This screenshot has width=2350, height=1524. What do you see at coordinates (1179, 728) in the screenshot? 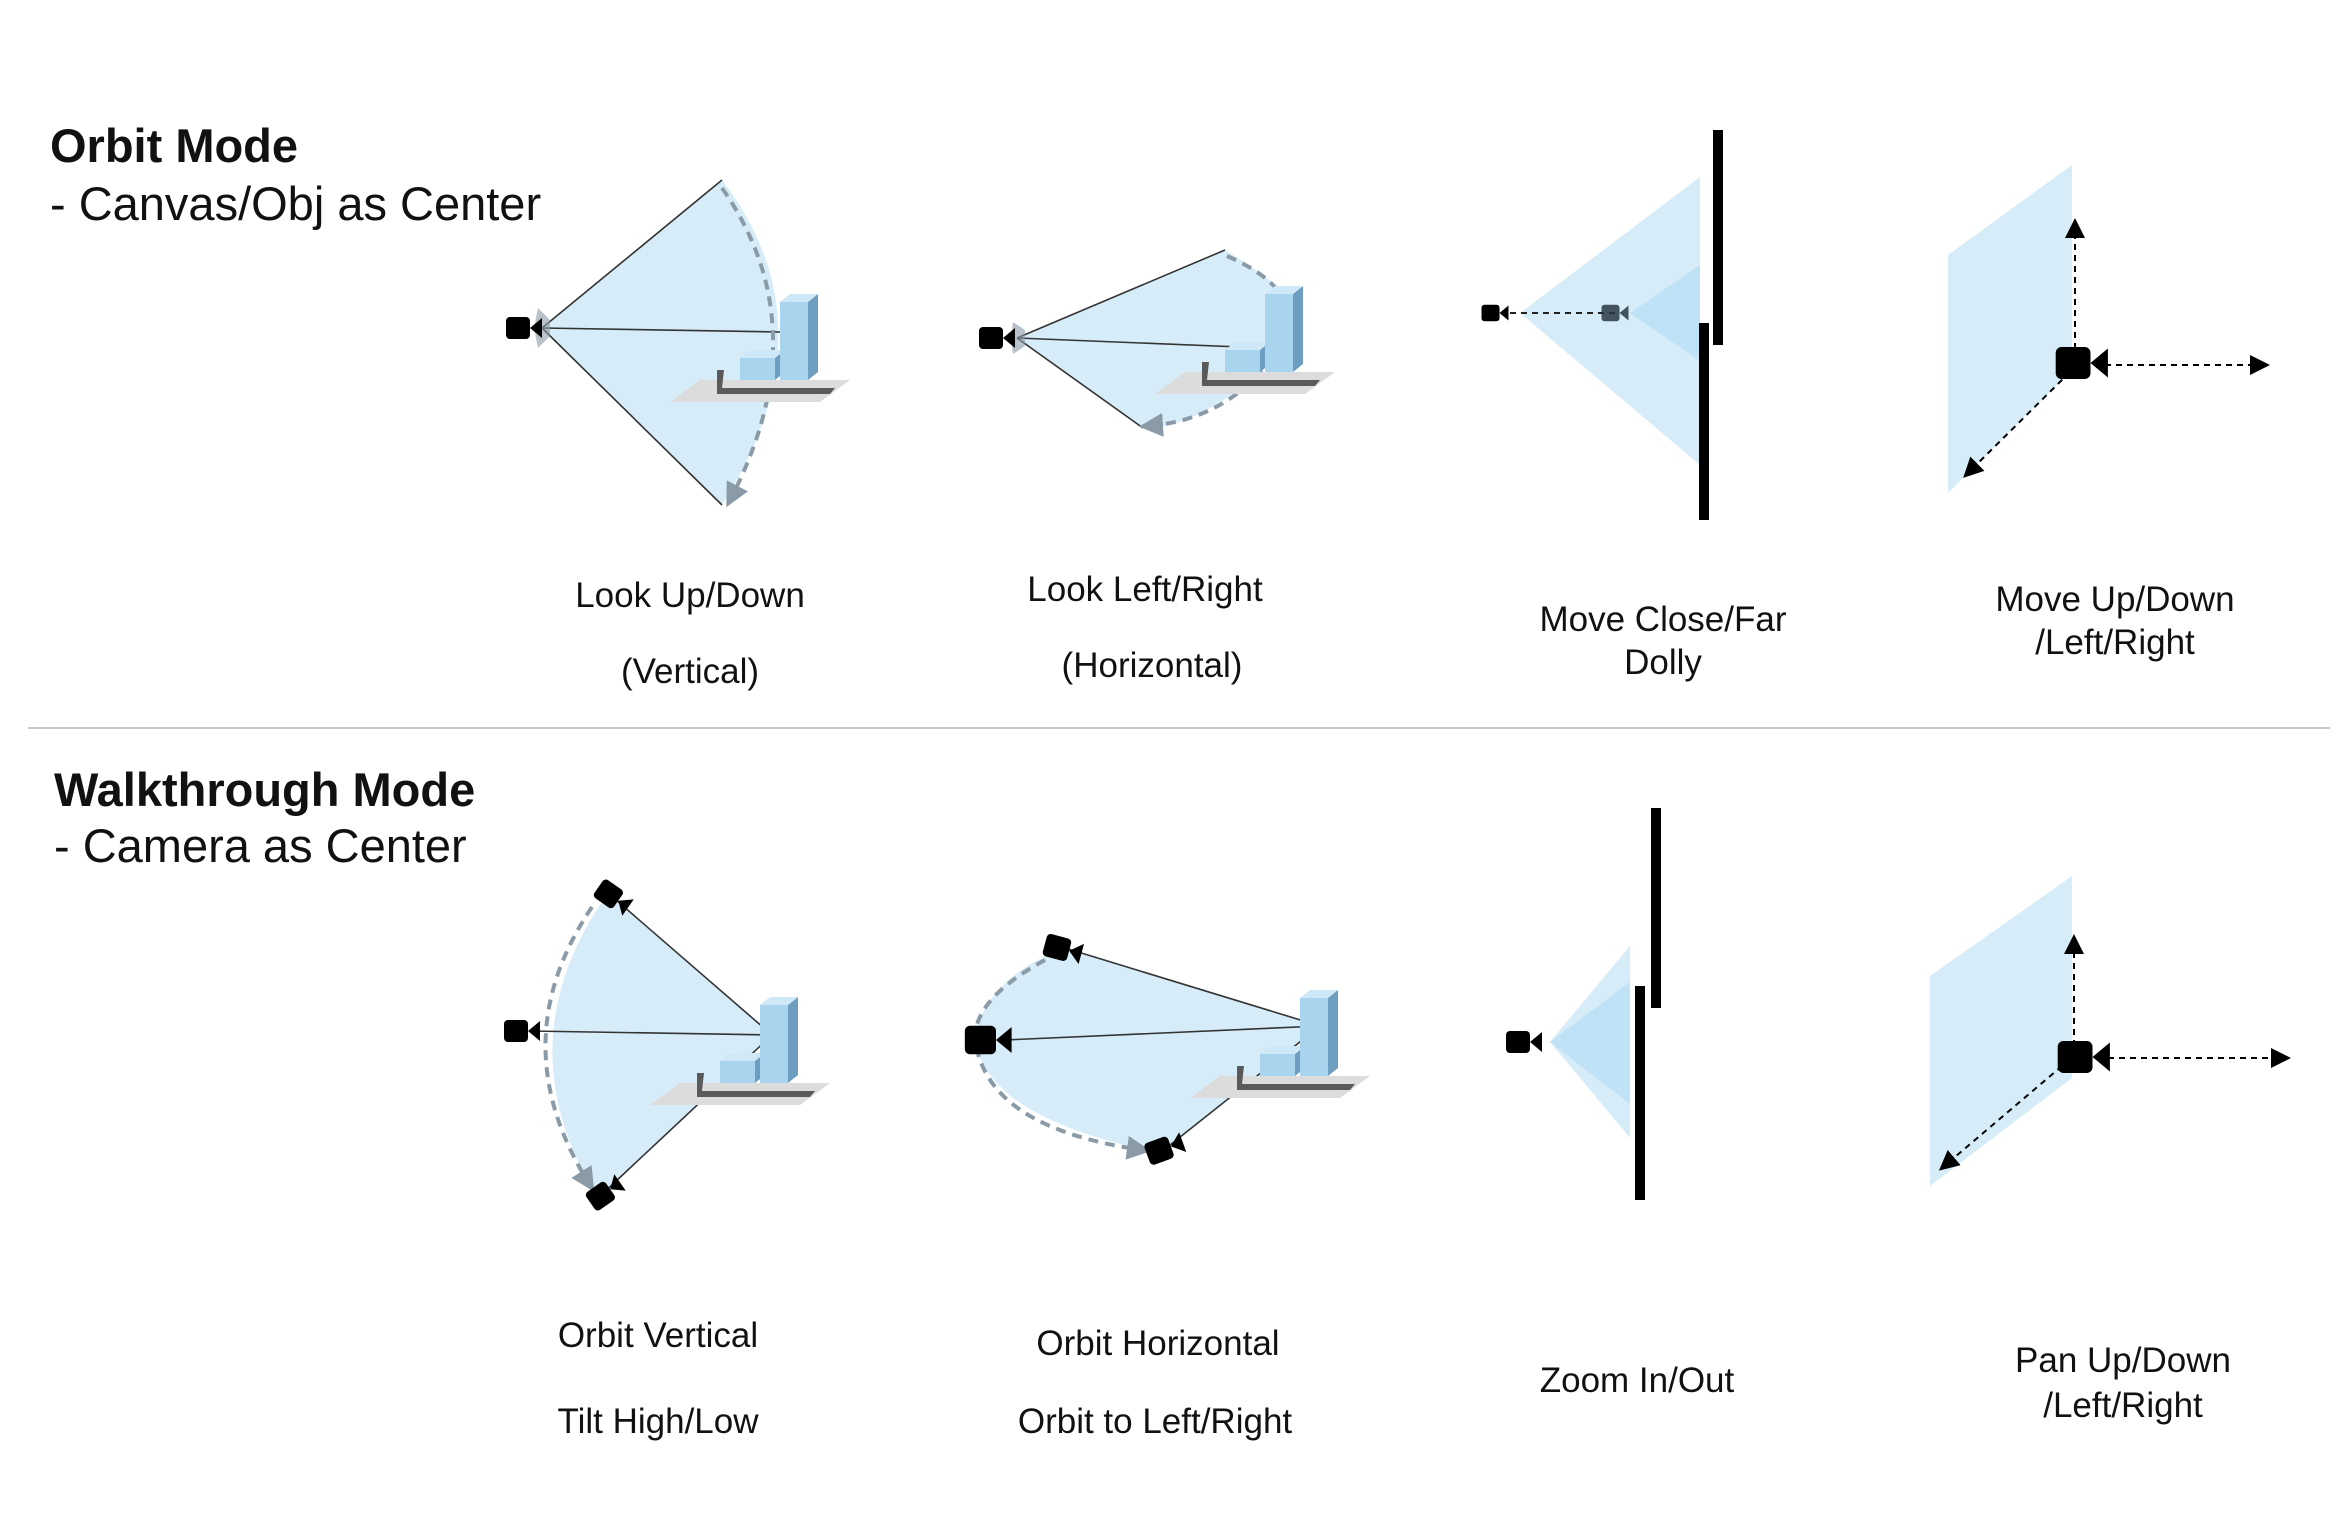
I see `section-divider` at bounding box center [1179, 728].